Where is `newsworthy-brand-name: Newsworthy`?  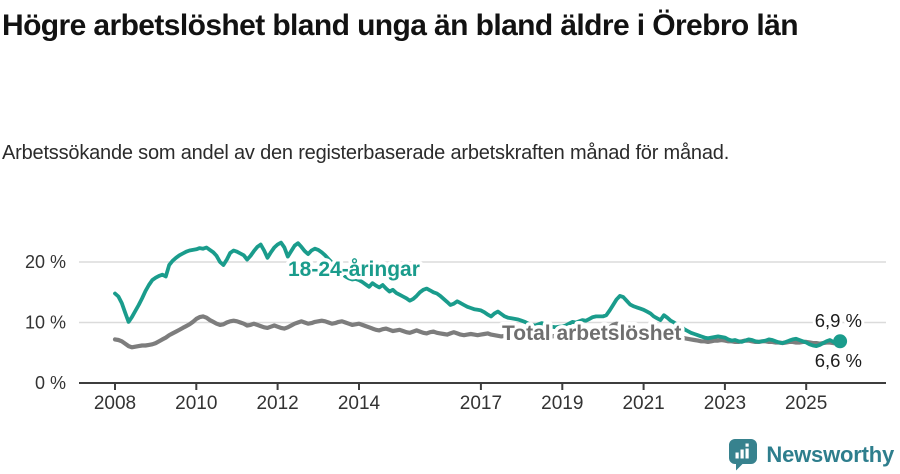
newsworthy-brand-name: Newsworthy is located at coordinates (830, 454).